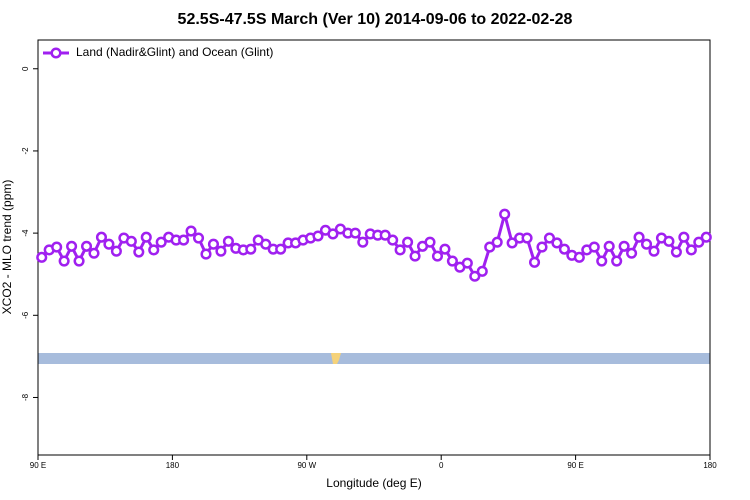 The width and height of the screenshot is (750, 500). I want to click on y-tick-label: -2, so click(25, 151).